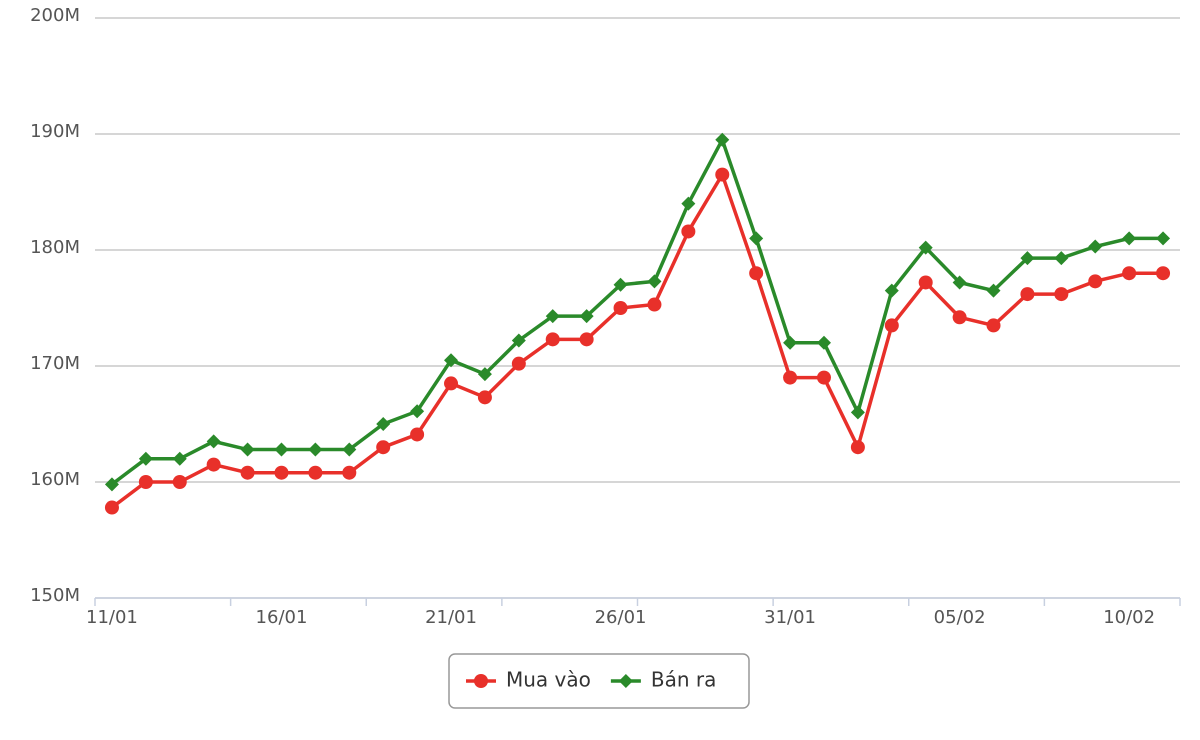 This screenshot has width=1200, height=740. Describe the element at coordinates (55, 479) in the screenshot. I see `y-tick-label: 160M` at that location.